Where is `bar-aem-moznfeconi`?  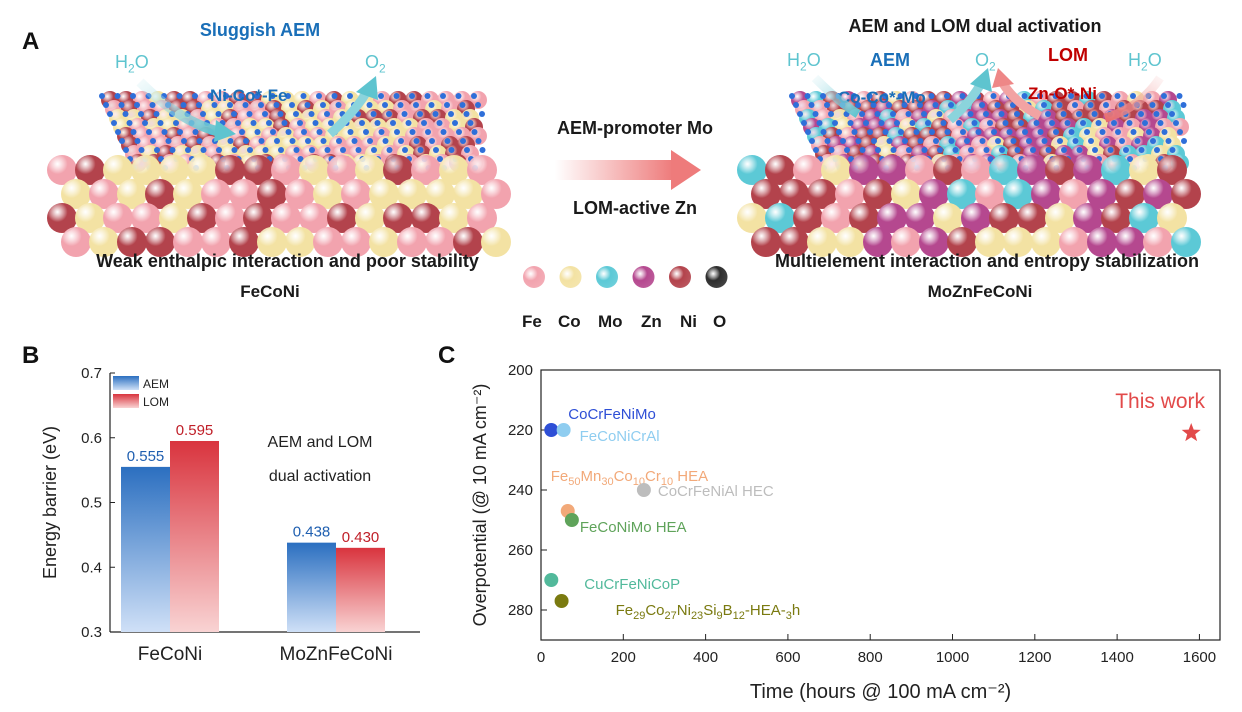 bar-aem-moznfeconi is located at coordinates (311, 587).